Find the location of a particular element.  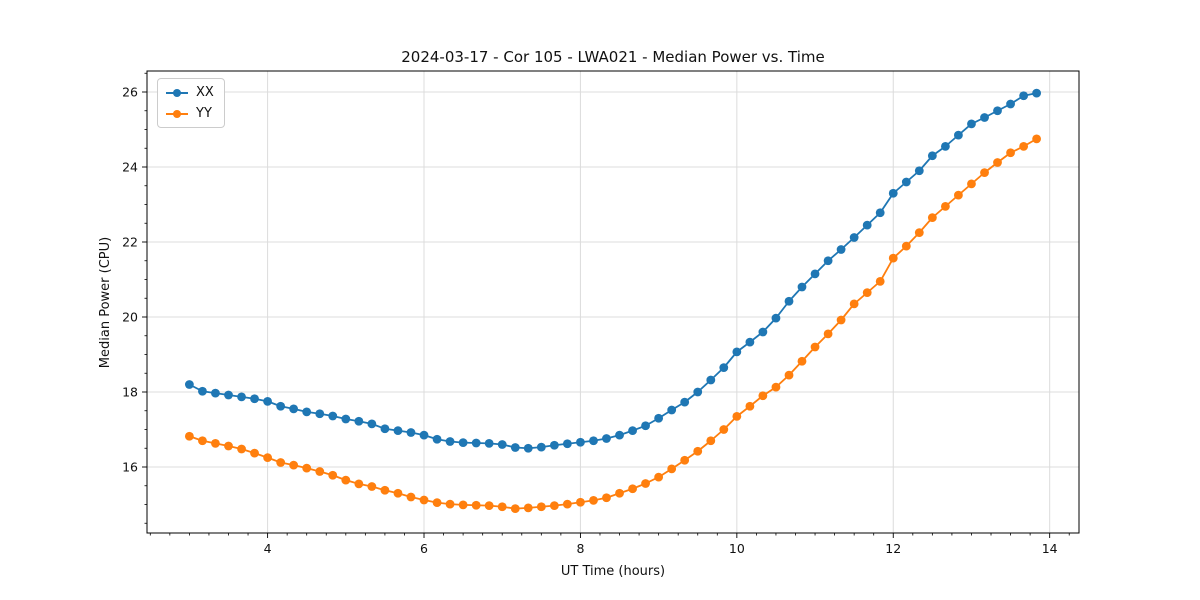

x-axis-label: UT Time (hours) is located at coordinates (613, 571).